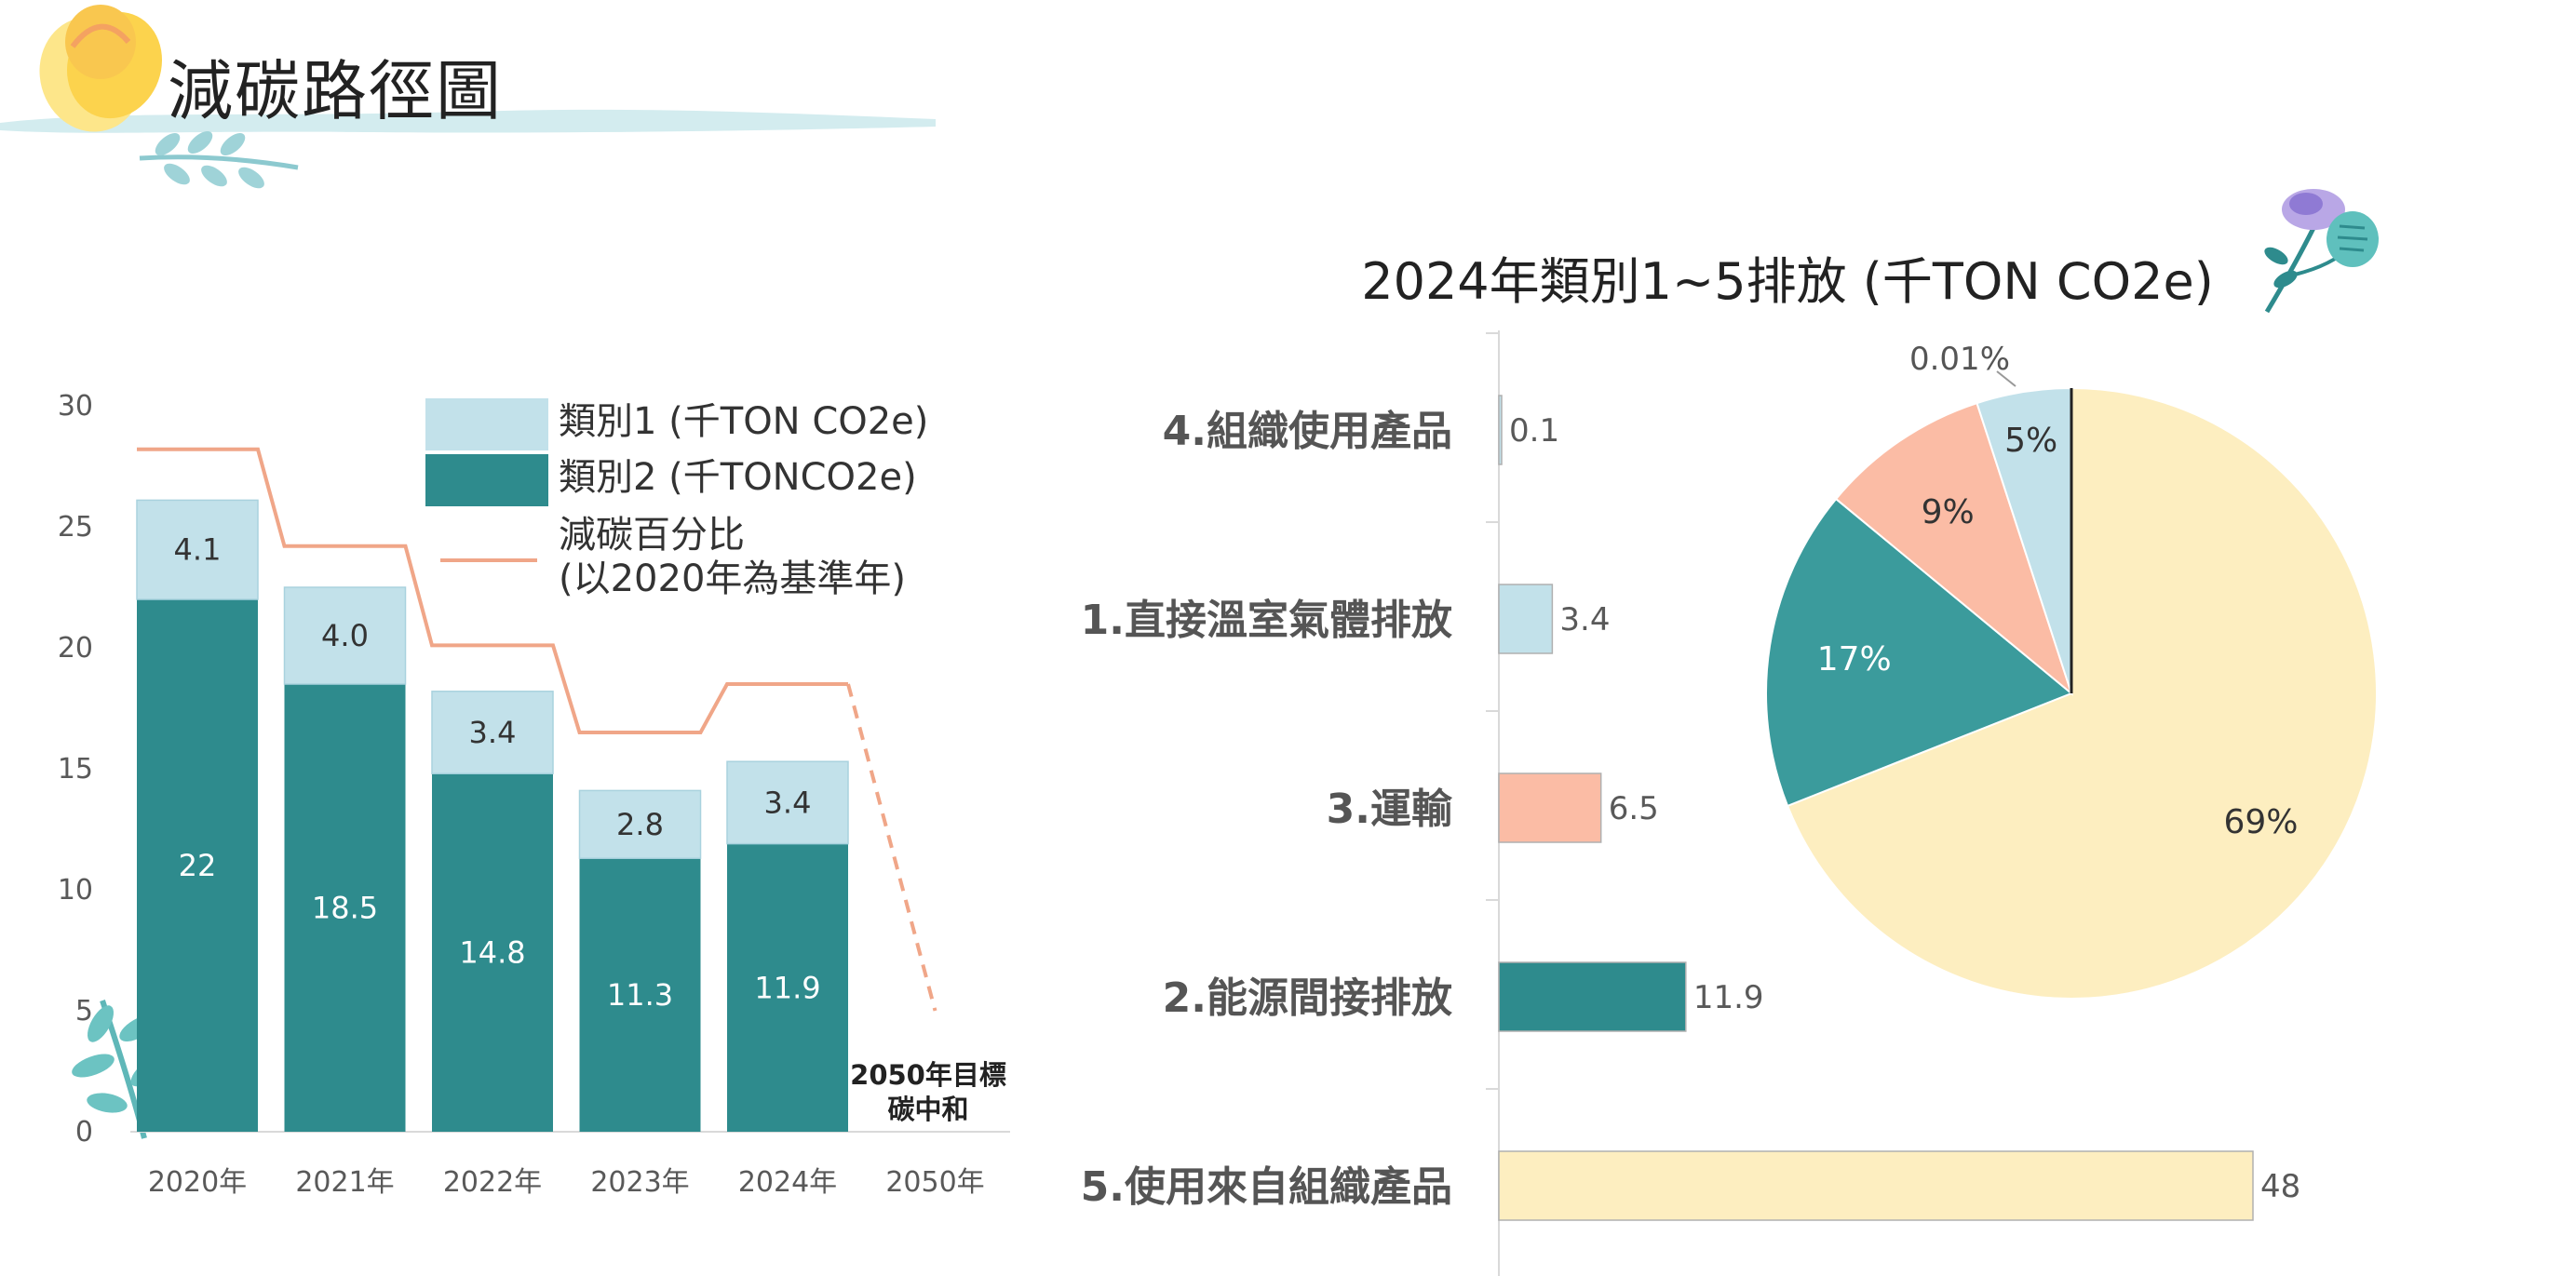 The width and height of the screenshot is (2576, 1276). Describe the element at coordinates (1266, 620) in the screenshot. I see `category-label: 1.直接溫室氣體排放` at that location.